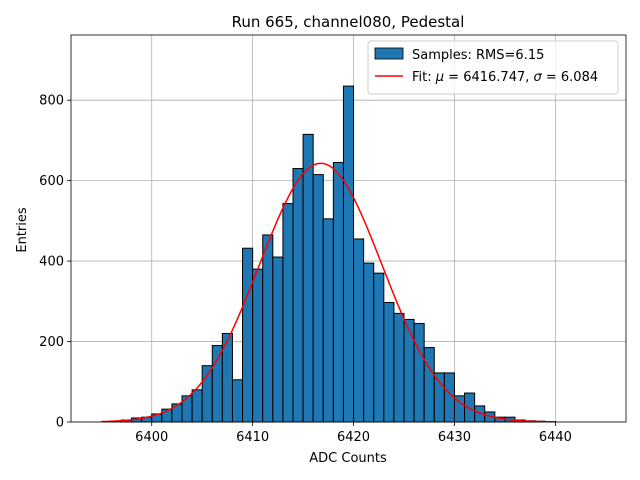  I want to click on x-axis-ticks: 6400 6410 6420 6430 6440, so click(353, 433).